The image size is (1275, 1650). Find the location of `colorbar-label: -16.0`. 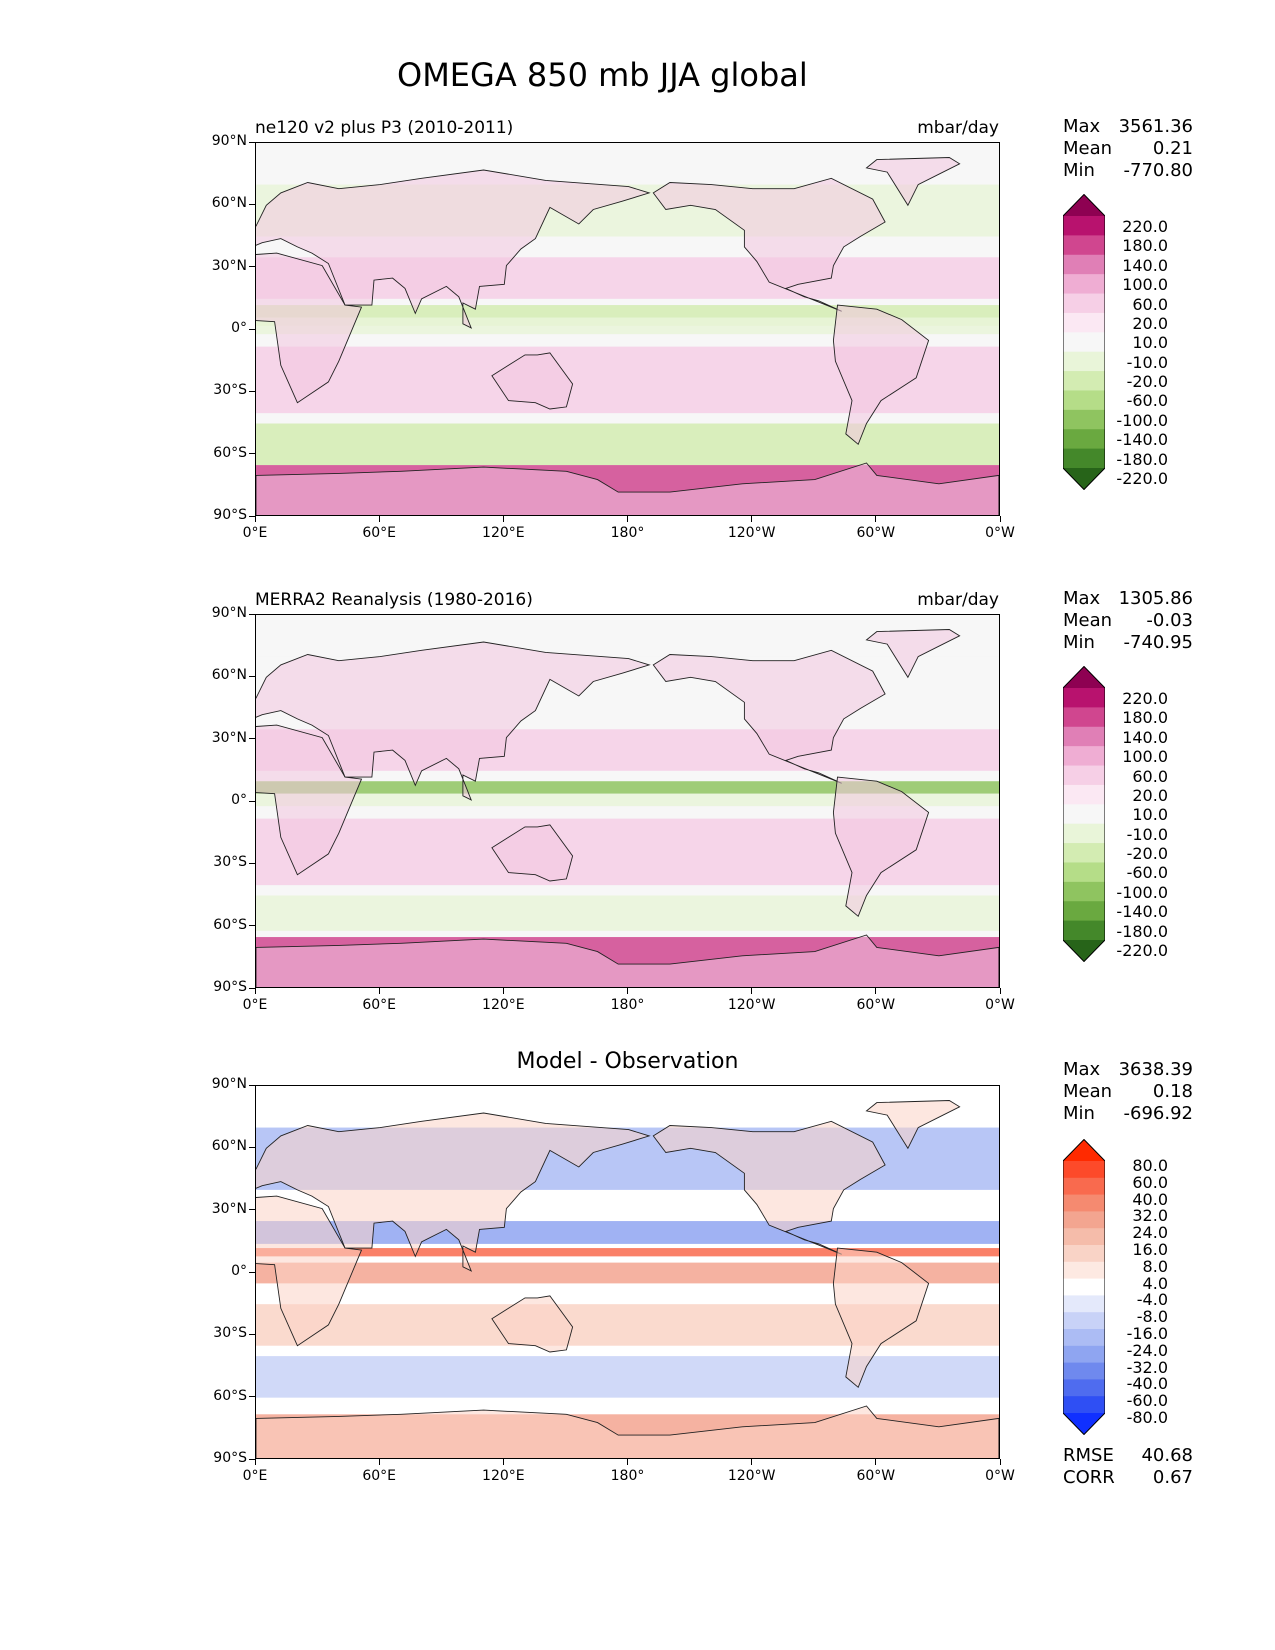

colorbar-label: -16.0 is located at coordinates (1147, 1333).